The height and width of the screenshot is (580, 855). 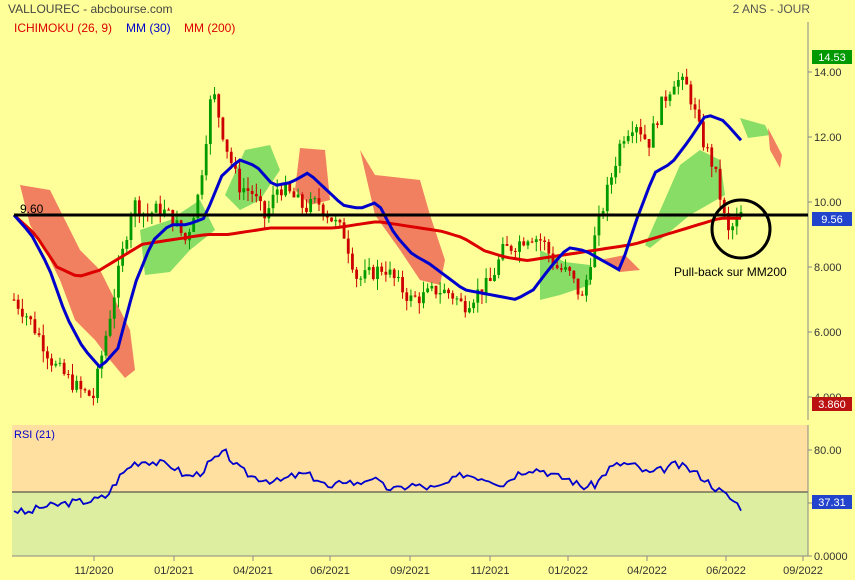 I want to click on chart-period: 2 ANS - JOUR, so click(x=772, y=9).